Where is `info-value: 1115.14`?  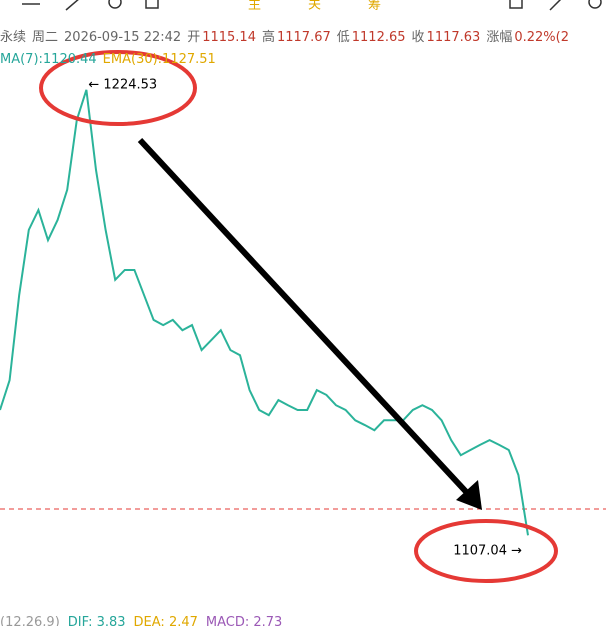 info-value: 1115.14 is located at coordinates (229, 37).